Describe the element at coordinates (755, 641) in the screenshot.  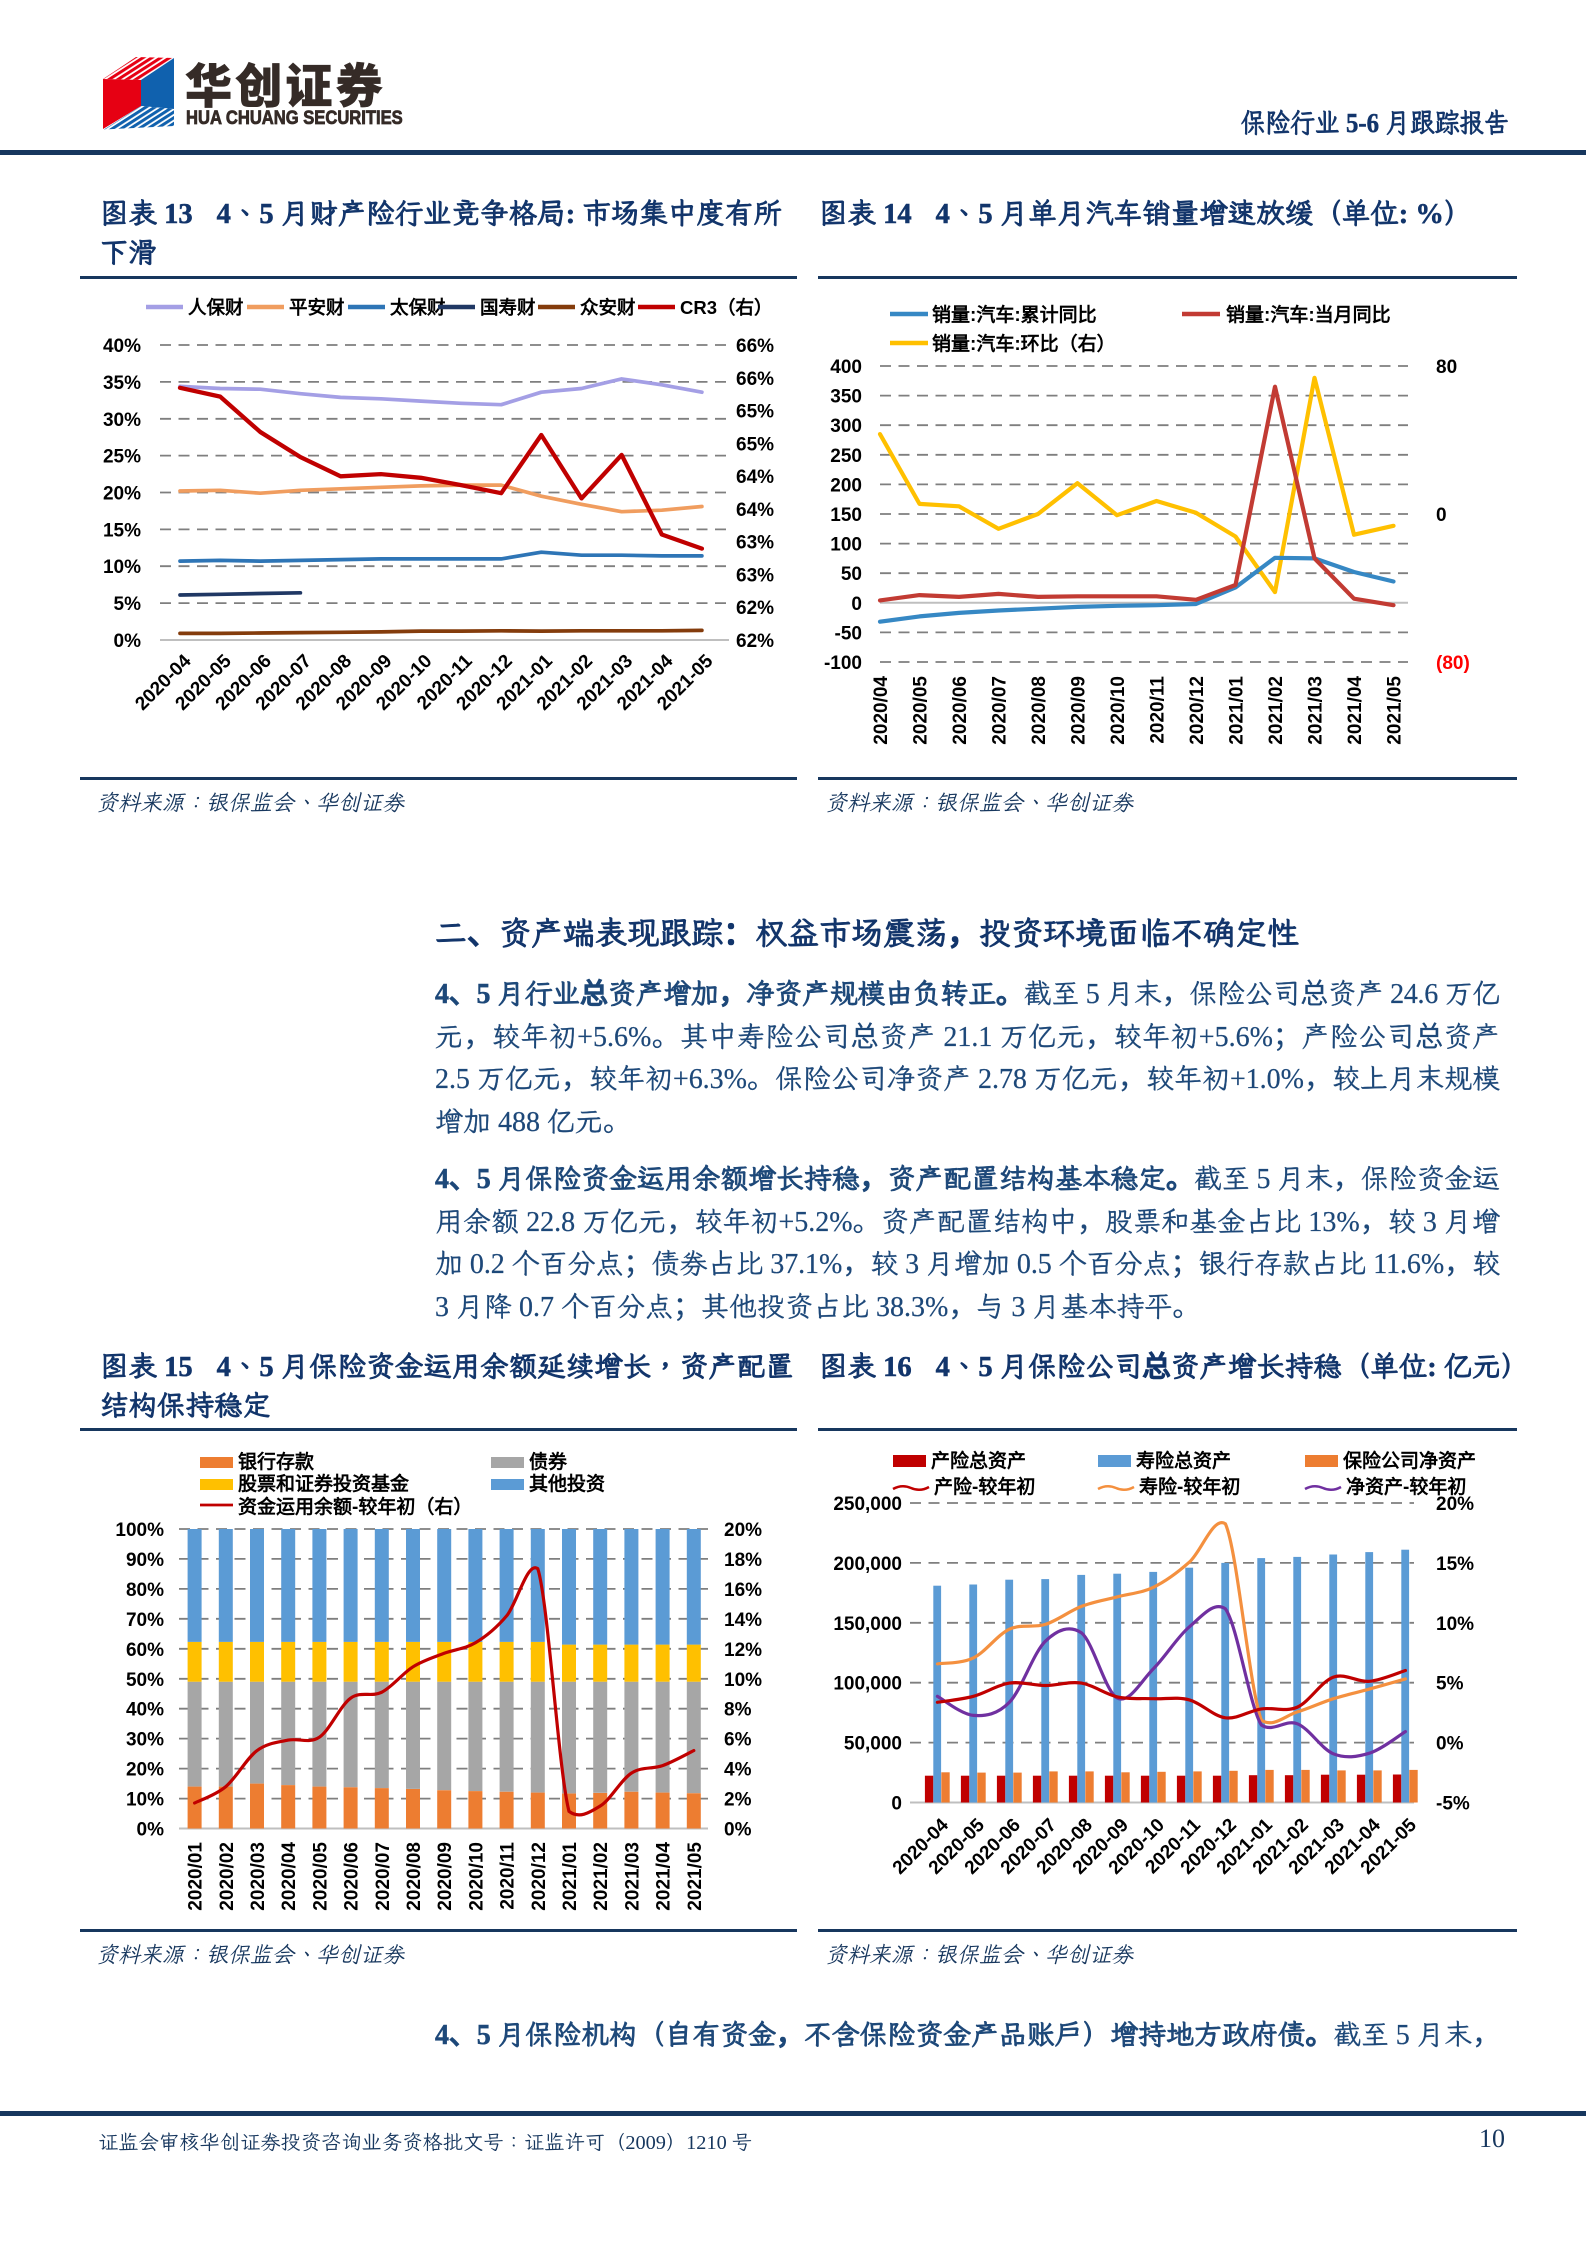
I see `svg-text: 62%` at that location.